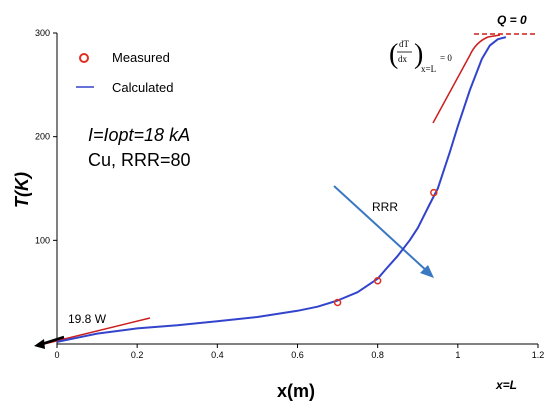 The width and height of the screenshot is (544, 405). I want to click on material-annotation: Cu, RRR=80, so click(139, 160).